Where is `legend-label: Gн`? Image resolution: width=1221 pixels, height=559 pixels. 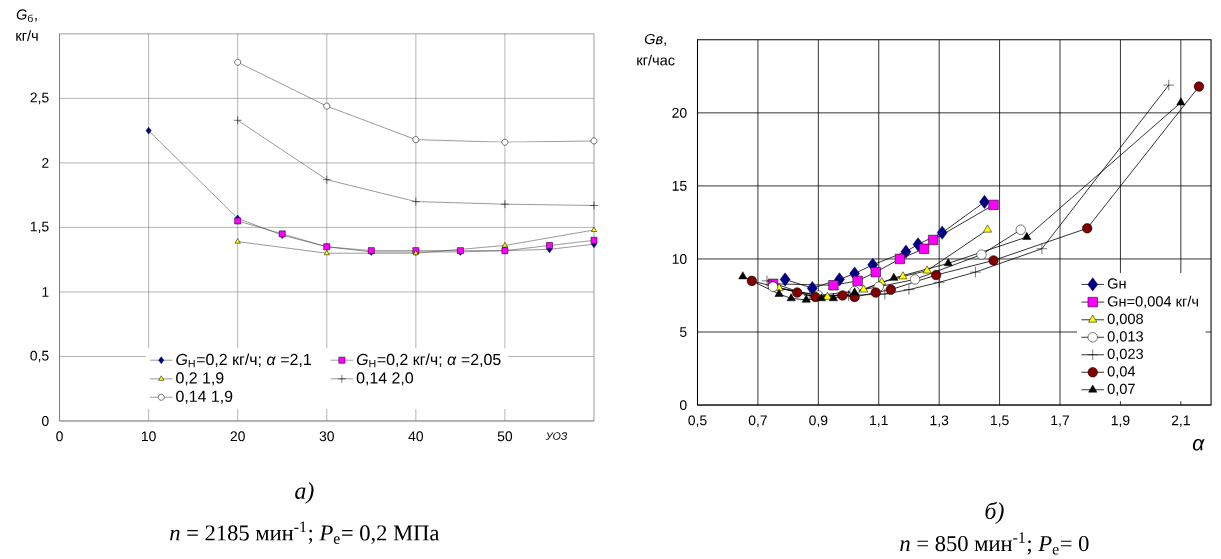
legend-label: Gн is located at coordinates (1116, 283).